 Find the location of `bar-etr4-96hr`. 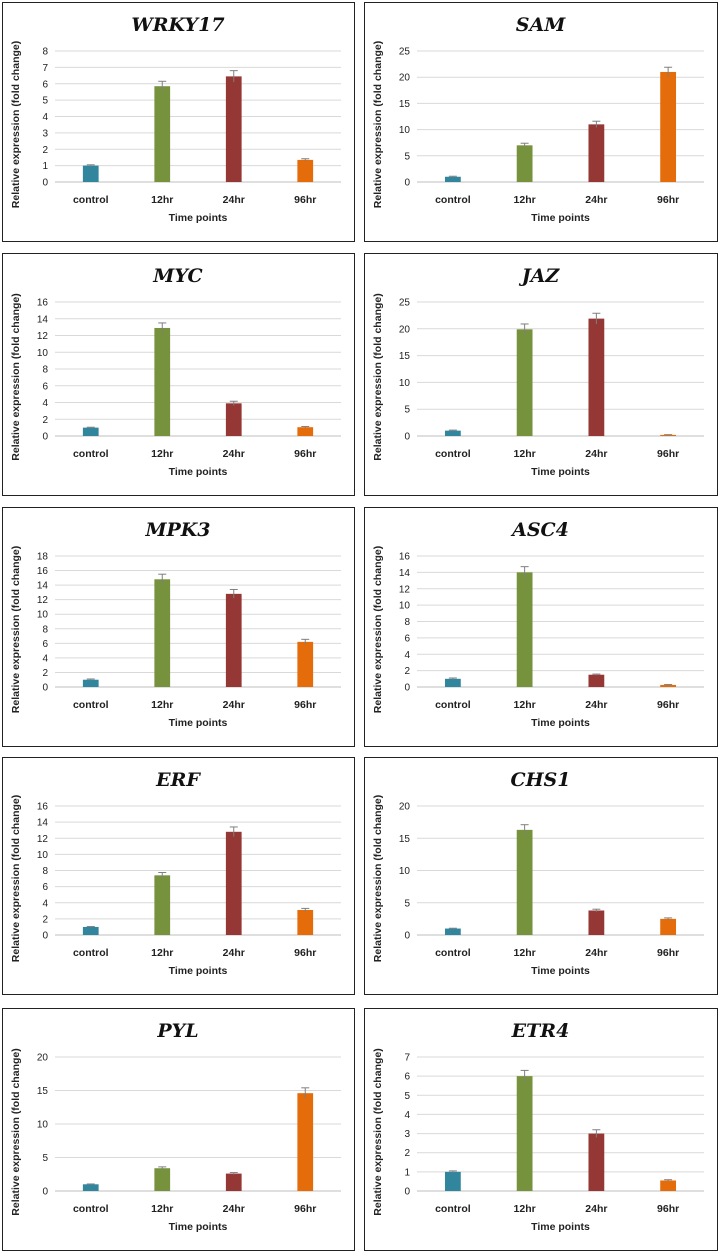

bar-etr4-96hr is located at coordinates (668, 1185).